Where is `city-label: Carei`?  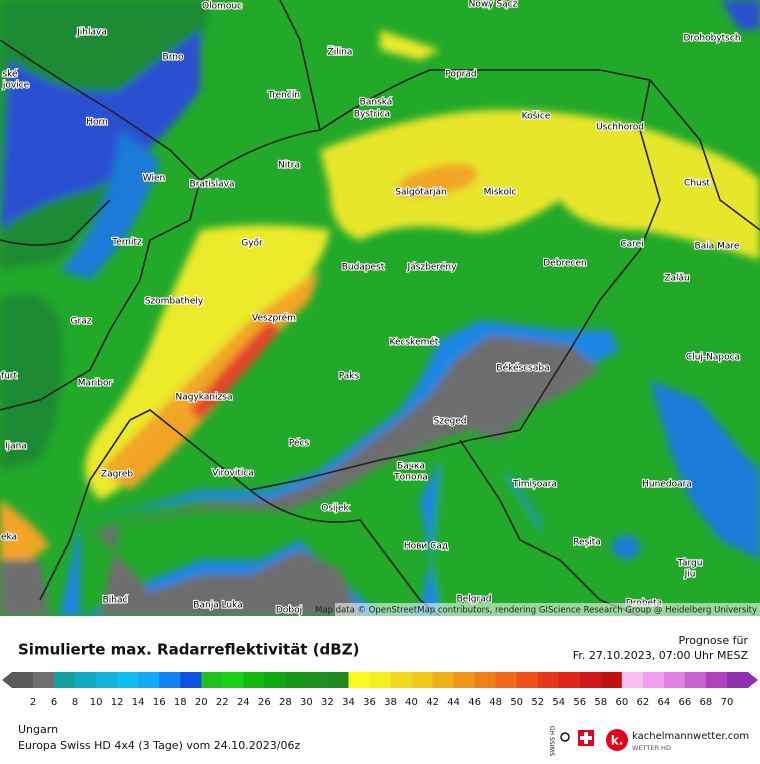 city-label: Carei is located at coordinates (631, 245).